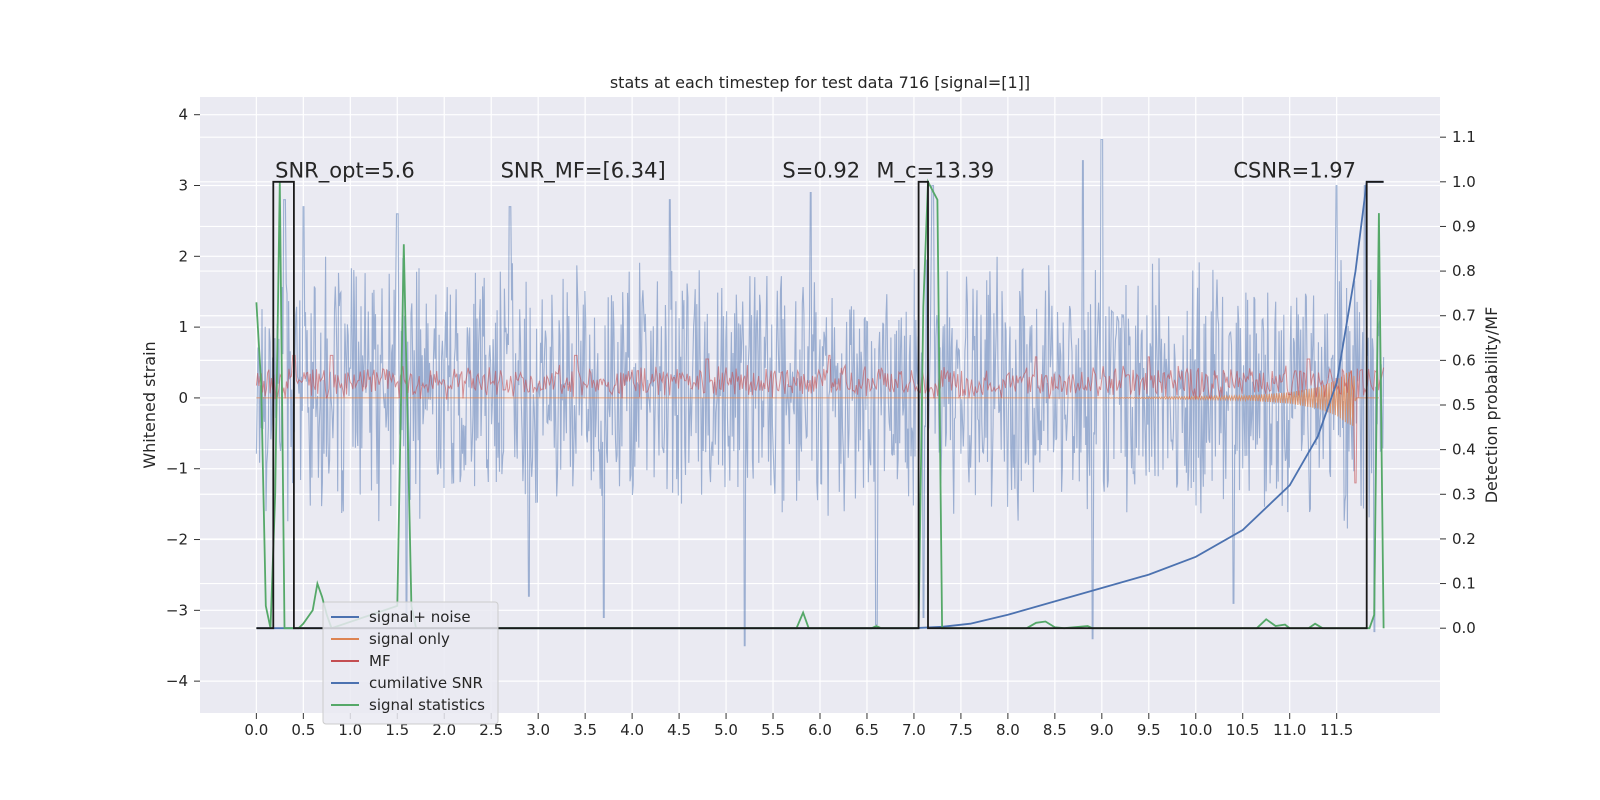  Describe the element at coordinates (256, 730) in the screenshot. I see `x-tick-label: 0.0` at that location.